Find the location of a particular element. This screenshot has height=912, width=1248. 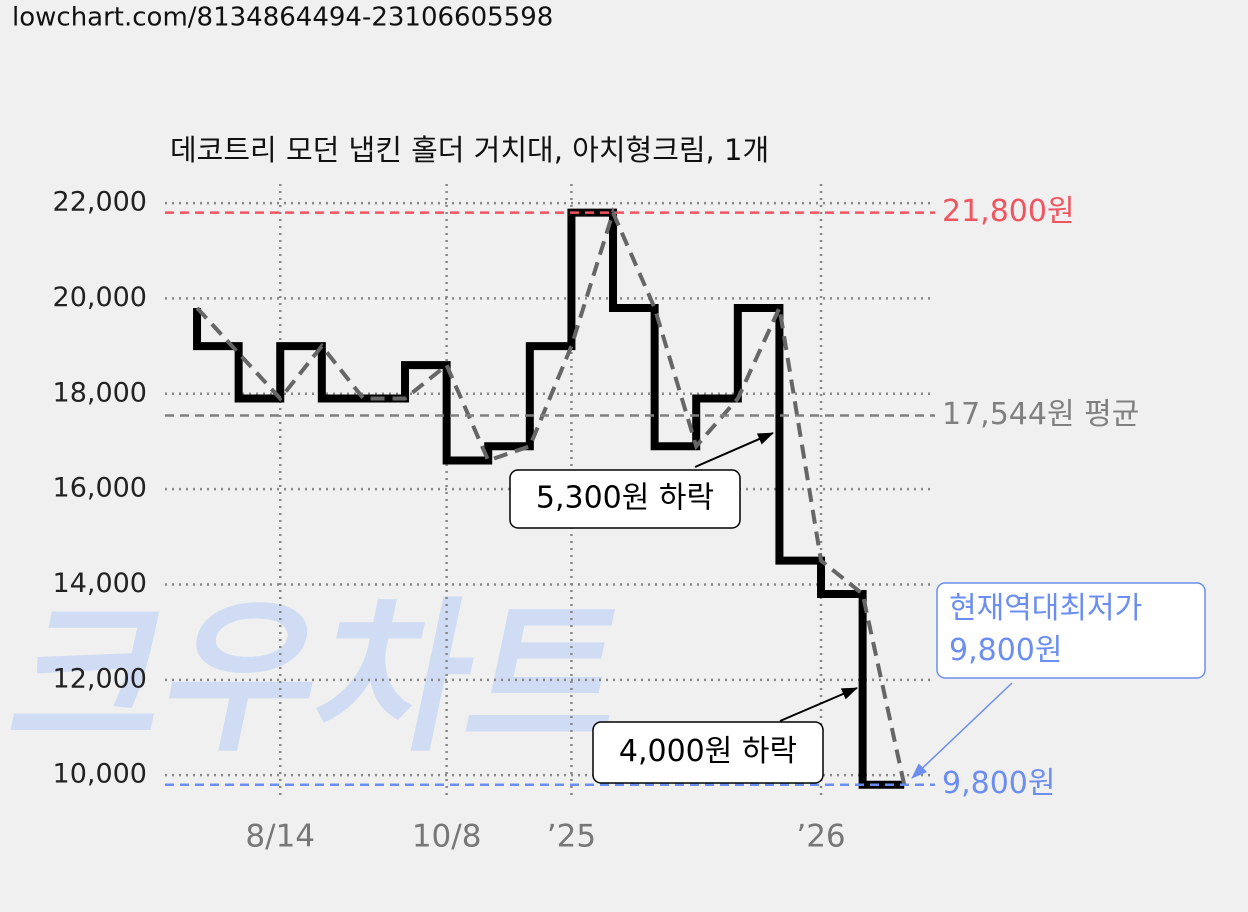

y-tick-label: 18,000 is located at coordinates (100, 392).